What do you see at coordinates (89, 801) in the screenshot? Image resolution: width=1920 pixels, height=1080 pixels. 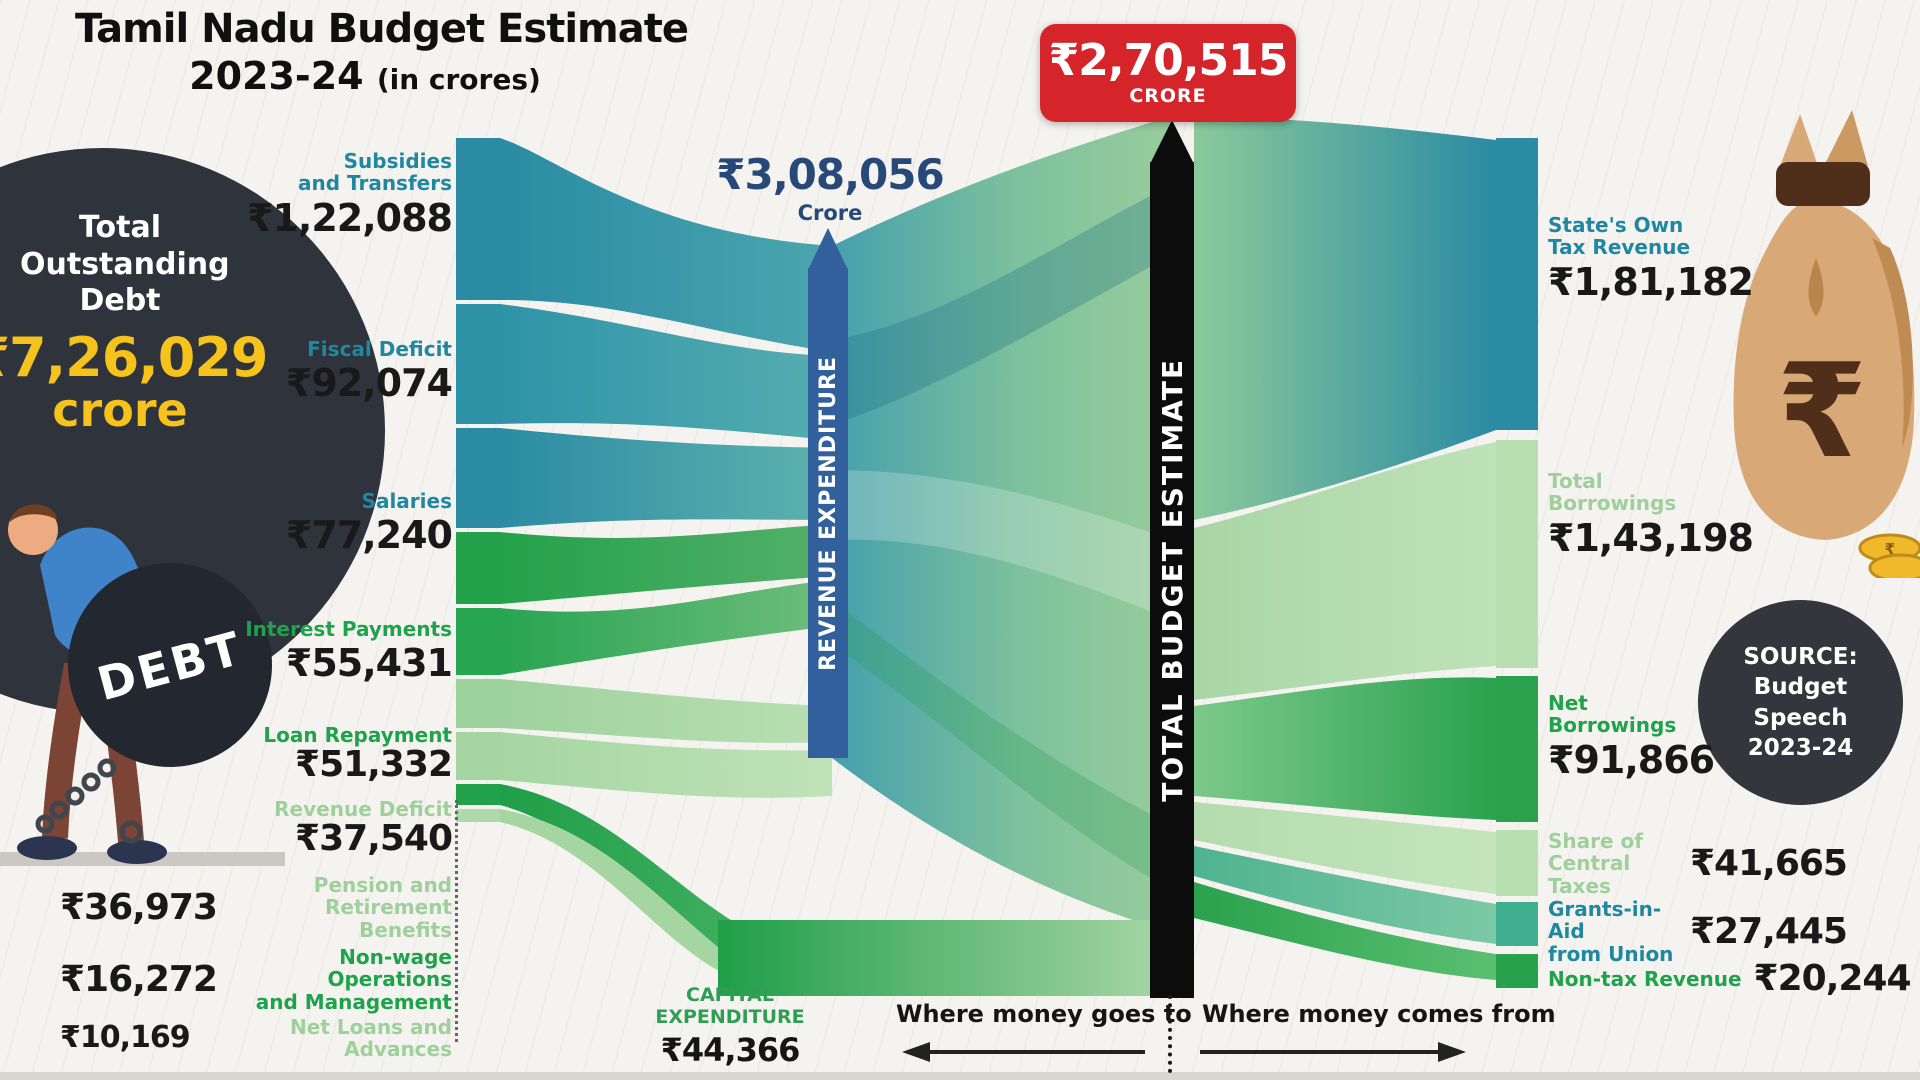 I see `chain-icon` at bounding box center [89, 801].